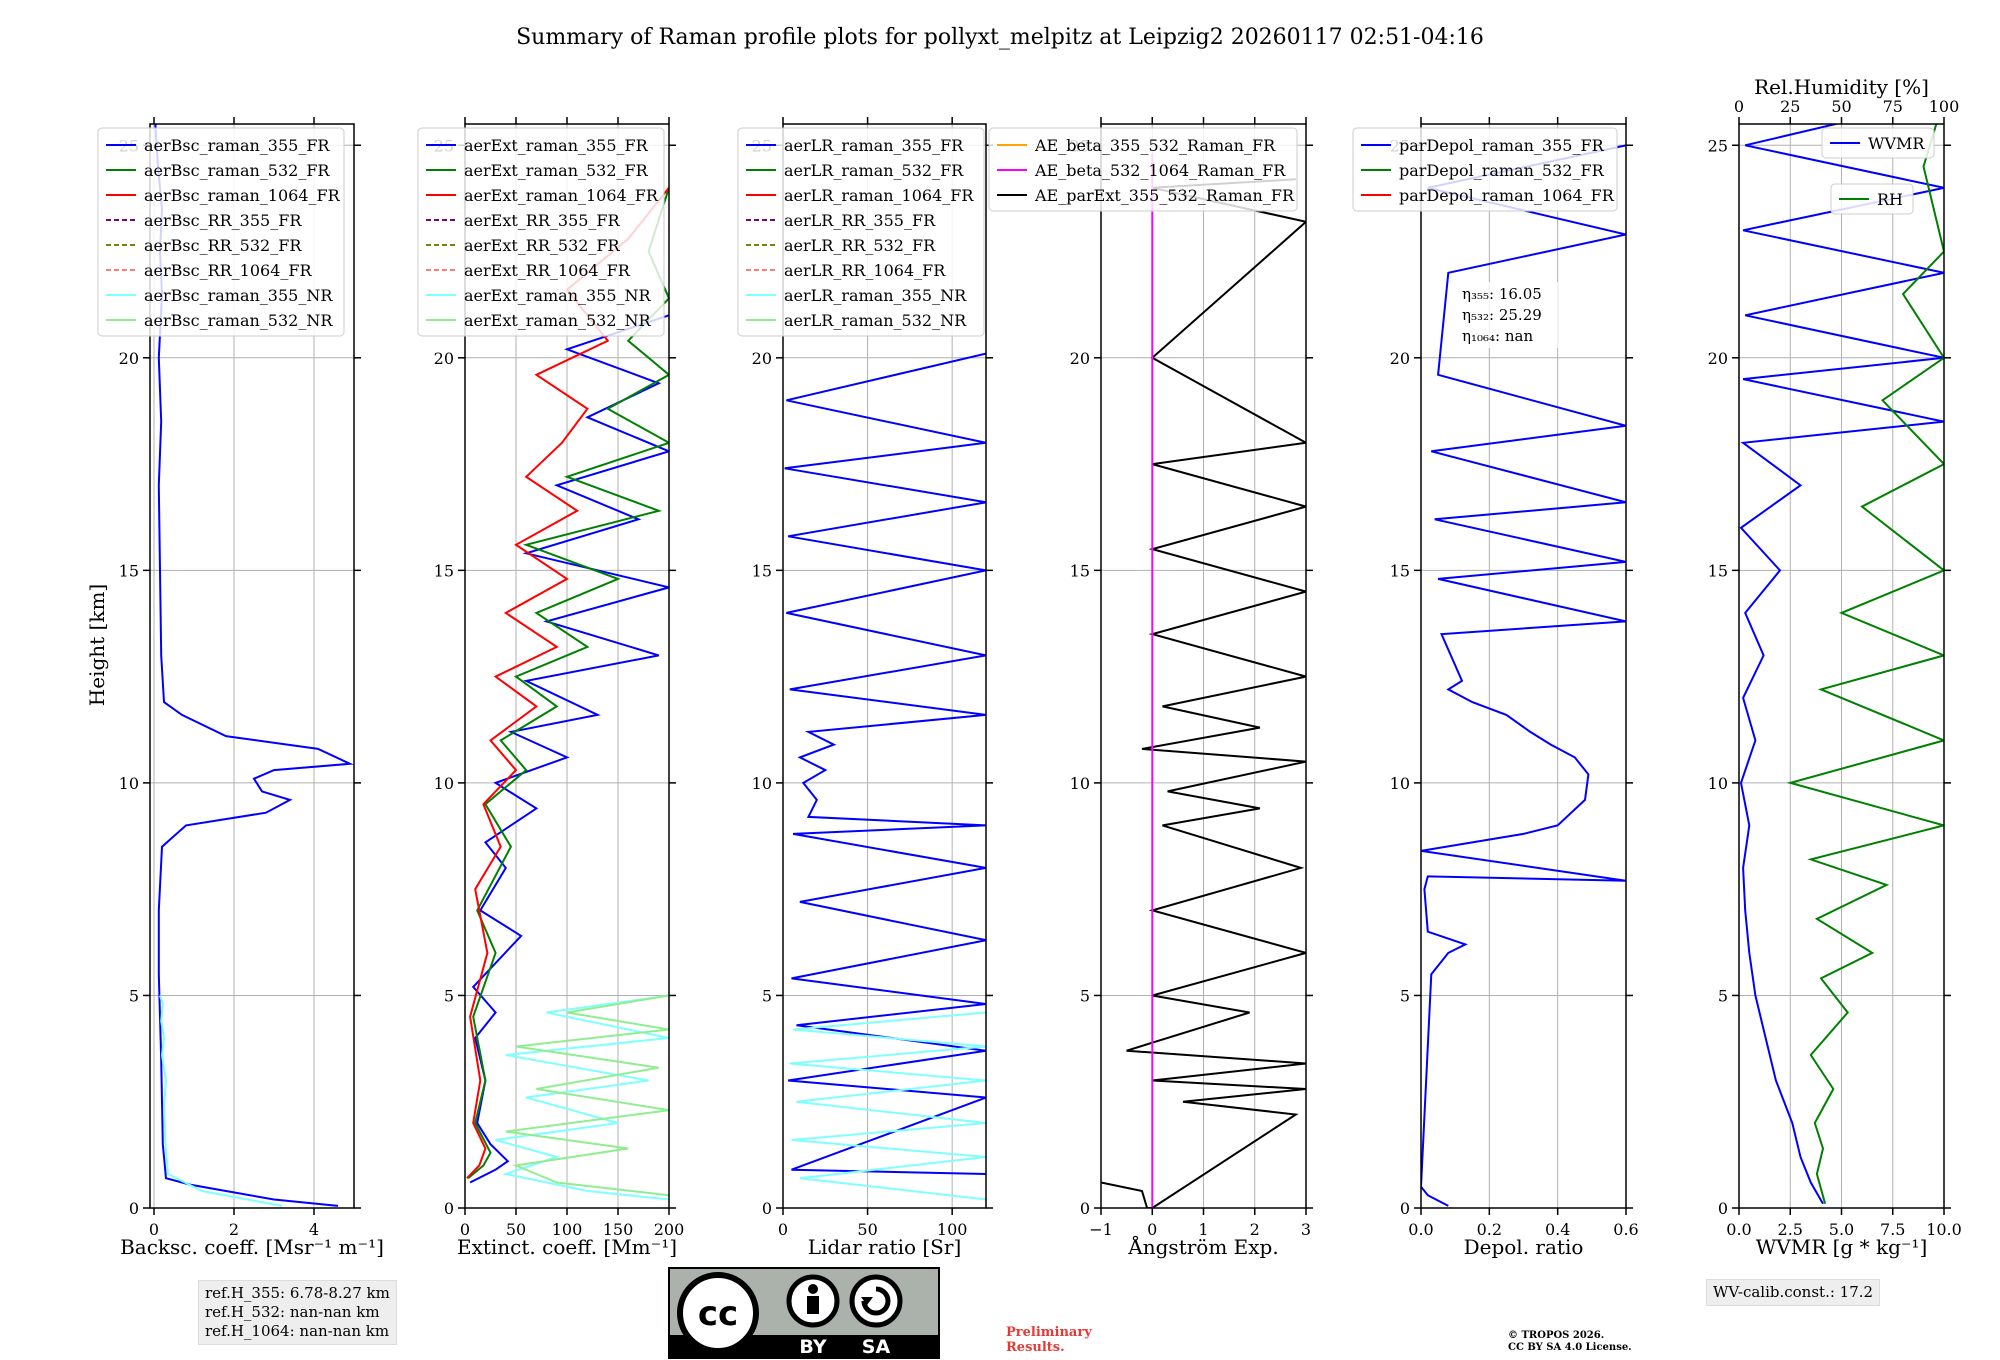  Describe the element at coordinates (875, 295) in the screenshot. I see `legend-label: aerLR_raman_355_NR` at that location.